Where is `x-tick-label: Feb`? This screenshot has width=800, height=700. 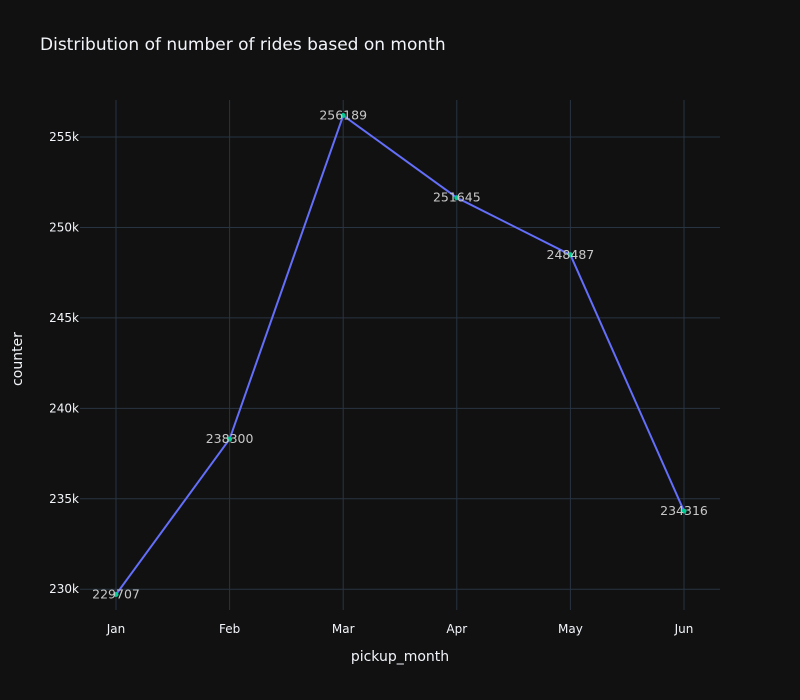 x-tick-label: Feb is located at coordinates (229, 629).